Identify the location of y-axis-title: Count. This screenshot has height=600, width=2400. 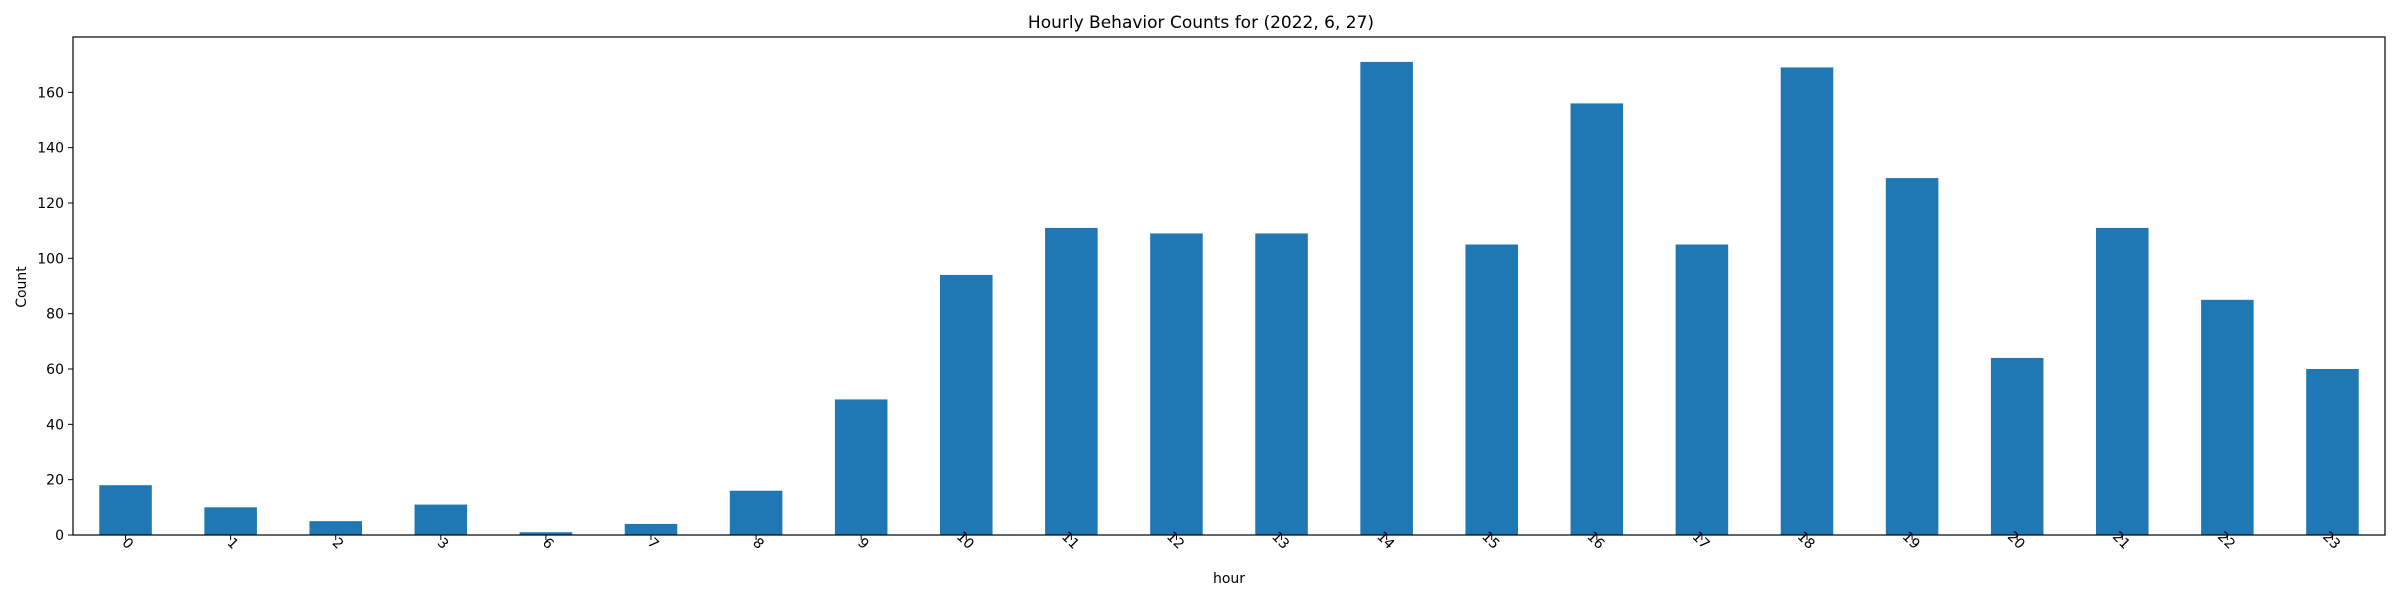
(22, 287).